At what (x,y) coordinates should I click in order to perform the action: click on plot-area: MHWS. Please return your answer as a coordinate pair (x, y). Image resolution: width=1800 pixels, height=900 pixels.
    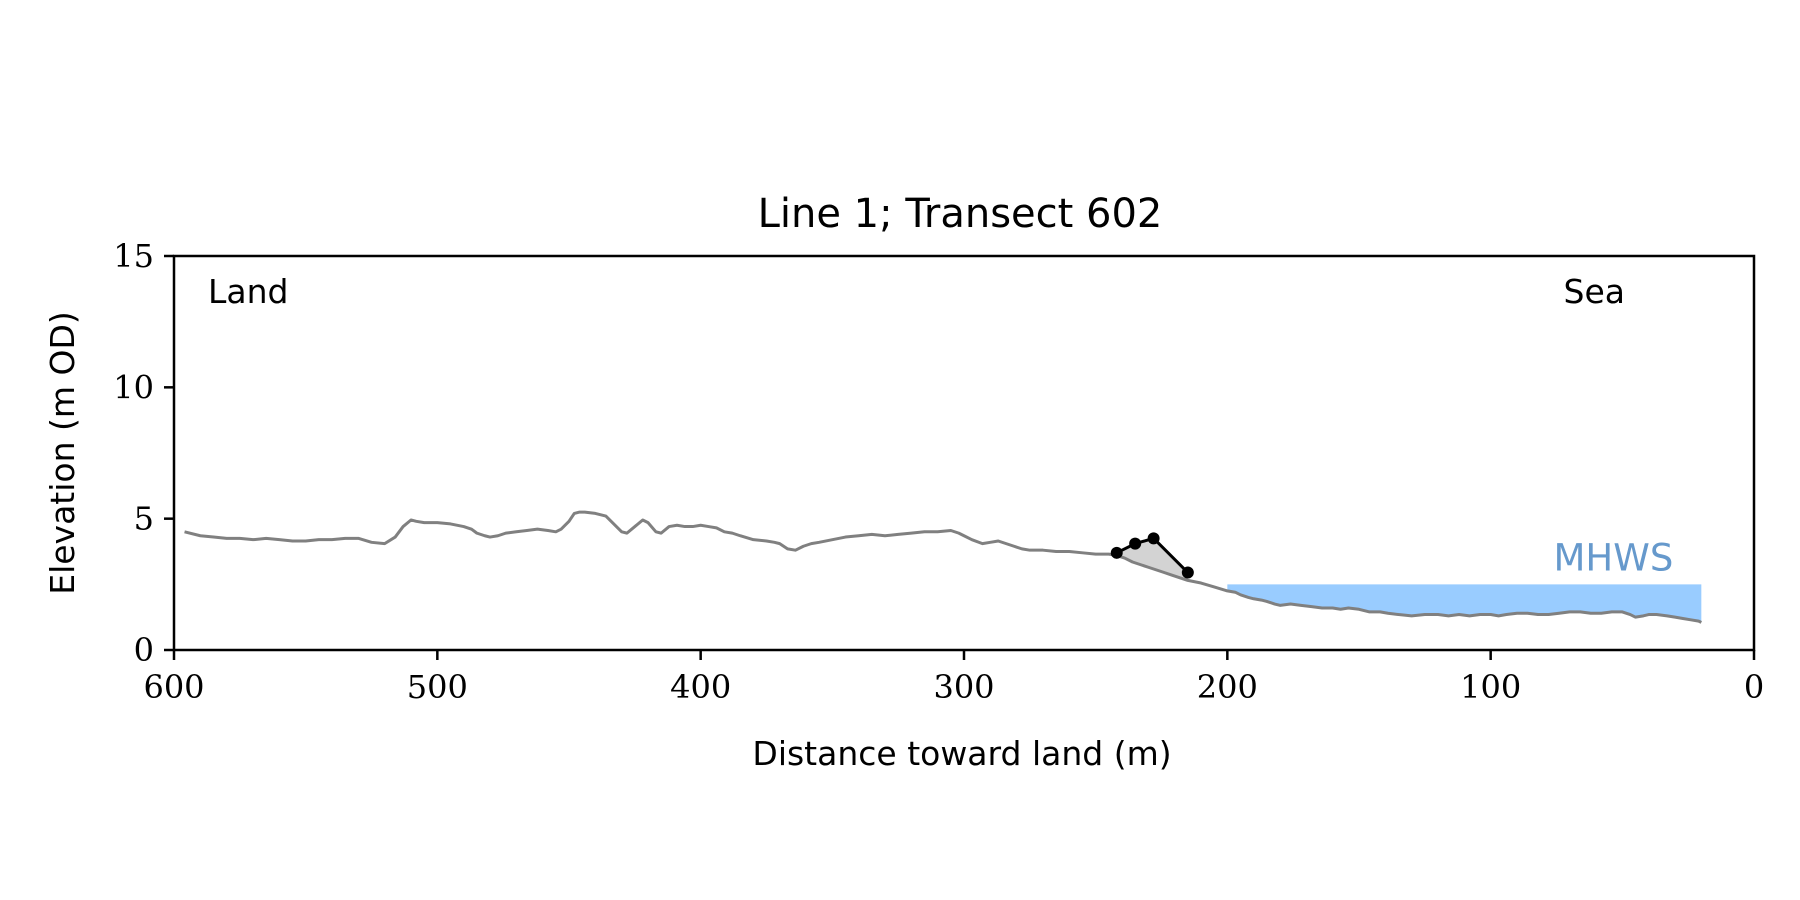
    Looking at the image, I should click on (943, 567).